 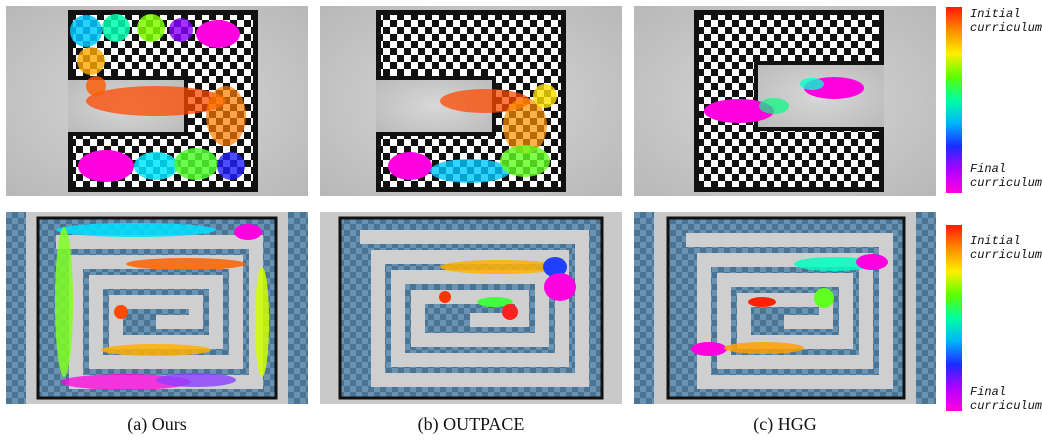 I want to click on colorbar-top-final-label: Final curriculum, so click(x=1006, y=176).